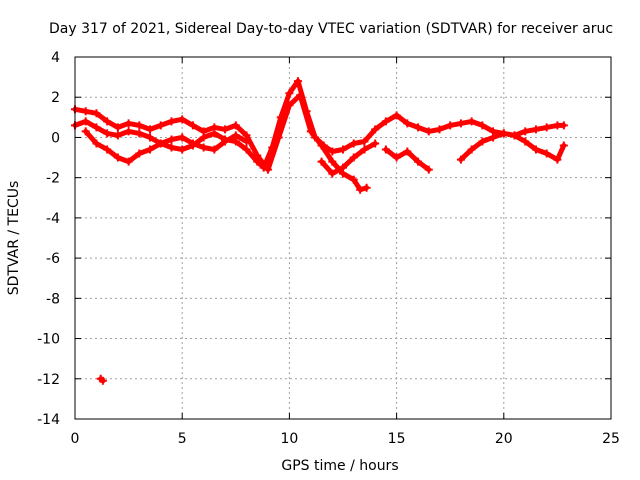  What do you see at coordinates (53, 219) in the screenshot?
I see `y-tick-label: -4` at bounding box center [53, 219].